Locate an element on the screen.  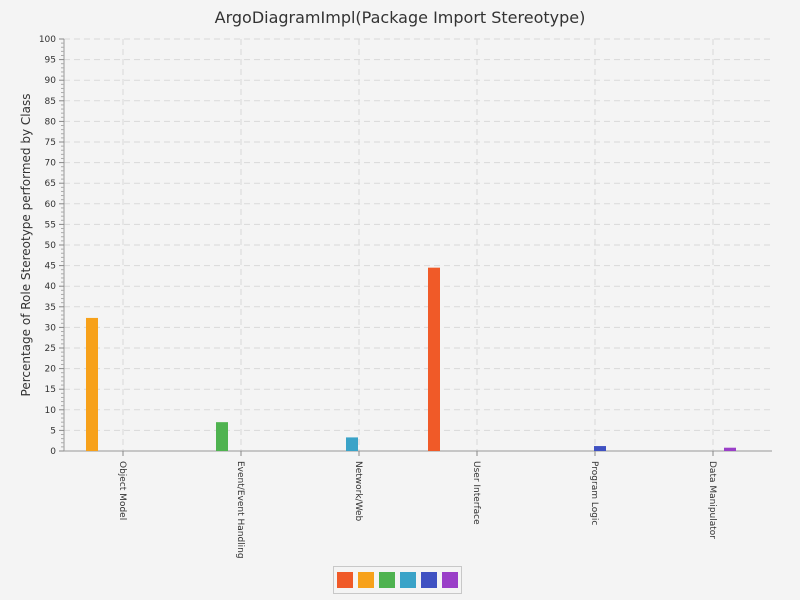
y-tick-label: 50 is located at coordinates (51, 246).